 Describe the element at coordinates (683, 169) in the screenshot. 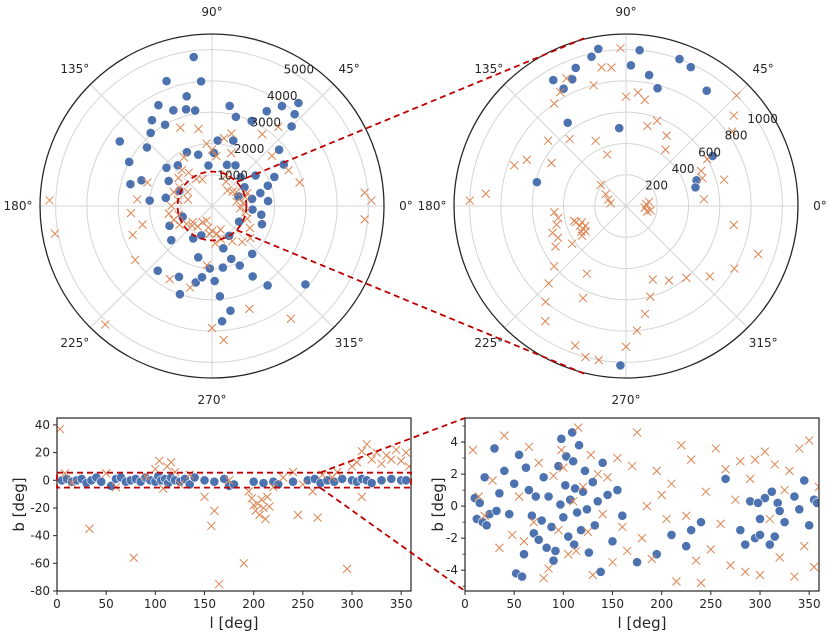

I see `radial-tick-label: 400` at that location.